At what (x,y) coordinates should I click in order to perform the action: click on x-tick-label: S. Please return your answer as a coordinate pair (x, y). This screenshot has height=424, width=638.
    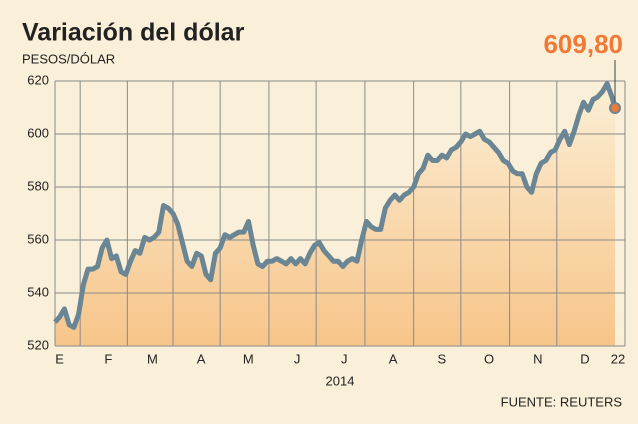
    Looking at the image, I should click on (441, 358).